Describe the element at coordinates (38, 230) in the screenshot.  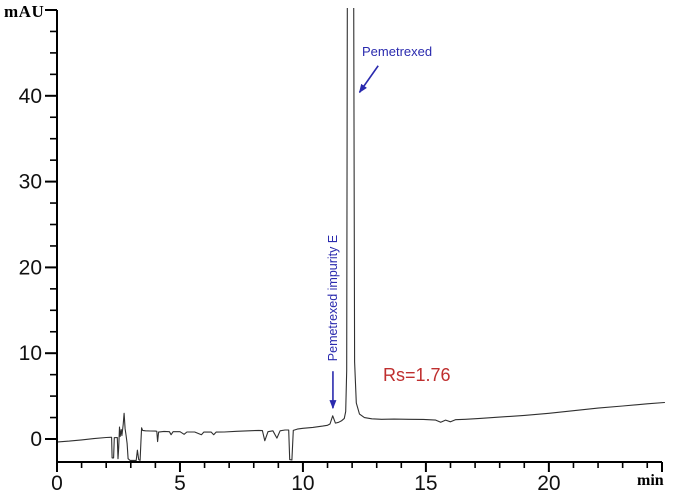
I see `y-axis-ticks: 0 10 20 30 40` at that location.